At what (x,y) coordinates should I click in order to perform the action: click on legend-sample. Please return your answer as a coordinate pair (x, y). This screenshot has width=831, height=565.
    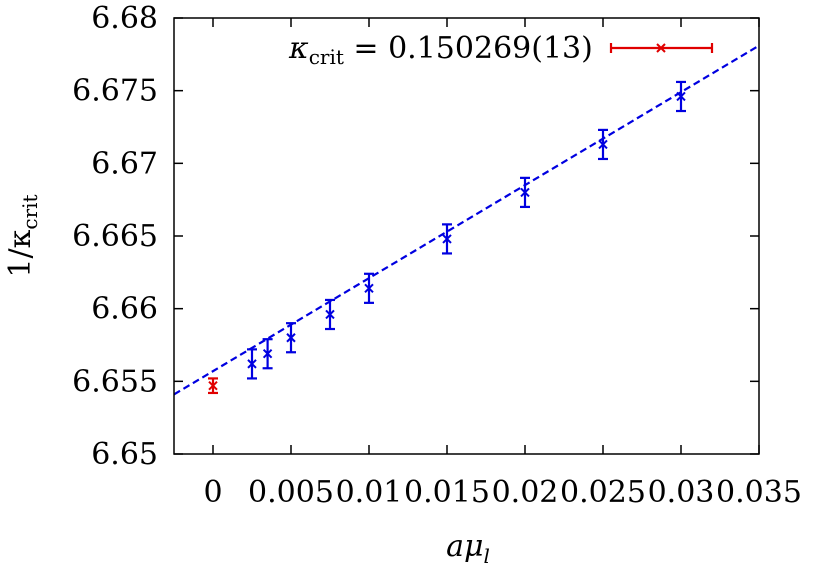
    Looking at the image, I should click on (661, 48).